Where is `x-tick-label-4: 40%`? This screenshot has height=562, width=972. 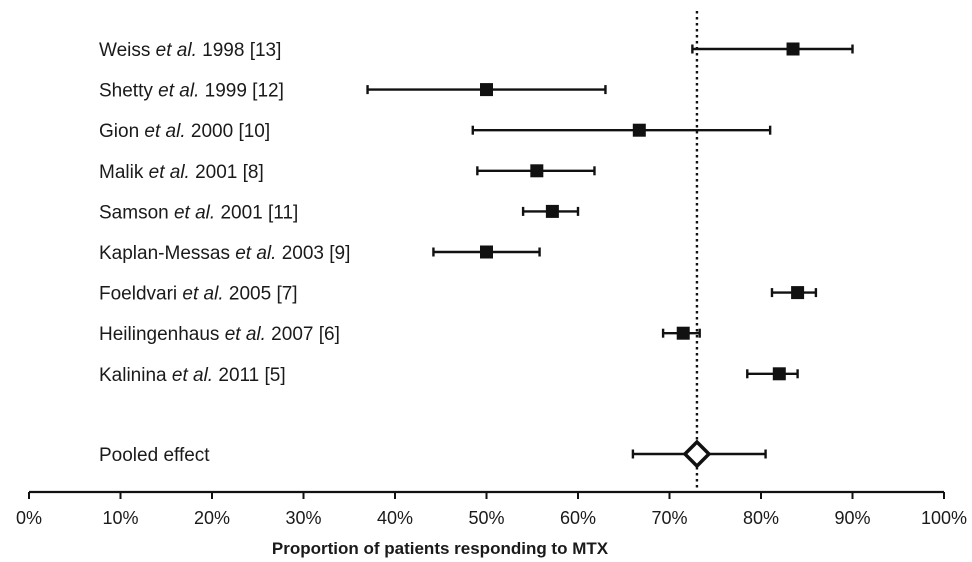
x-tick-label-4: 40% is located at coordinates (395, 518).